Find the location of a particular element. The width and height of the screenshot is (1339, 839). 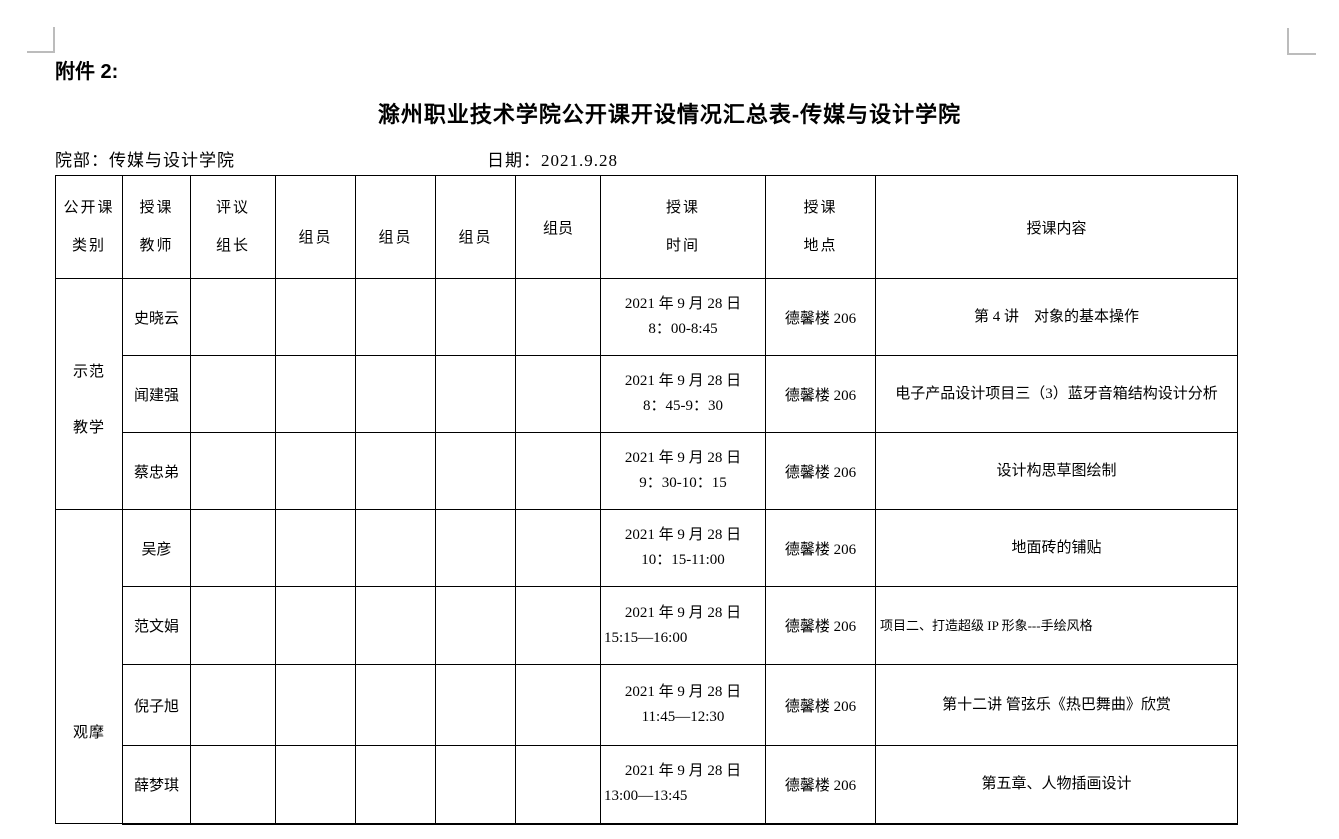

content-cell: 第 4 讲 对象的基本操作 is located at coordinates (1056, 317).